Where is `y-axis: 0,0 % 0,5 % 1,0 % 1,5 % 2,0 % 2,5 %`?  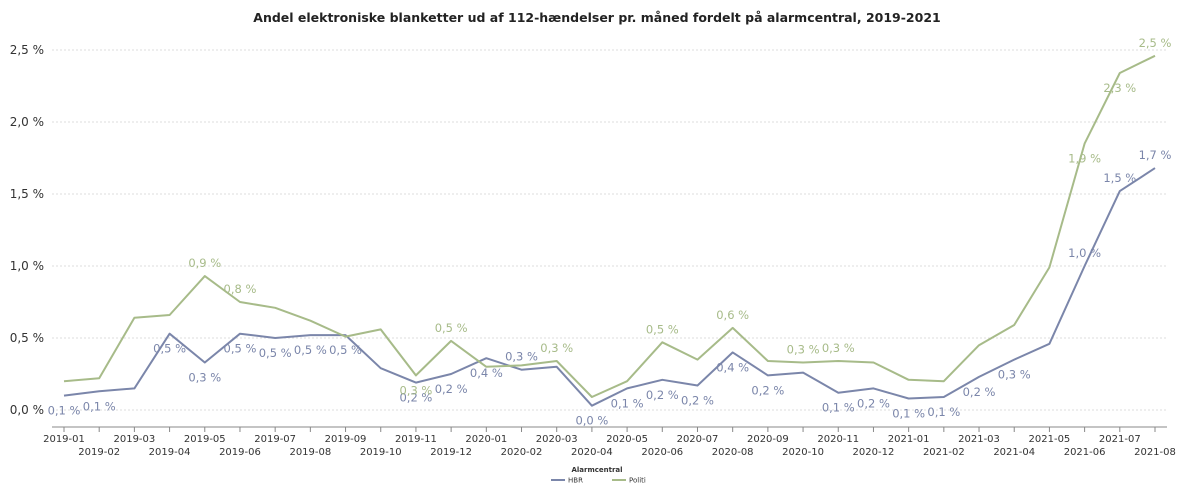 y-axis: 0,0 % 0,5 % 1,0 % 1,5 % 2,0 % 2,5 % is located at coordinates (27, 230).